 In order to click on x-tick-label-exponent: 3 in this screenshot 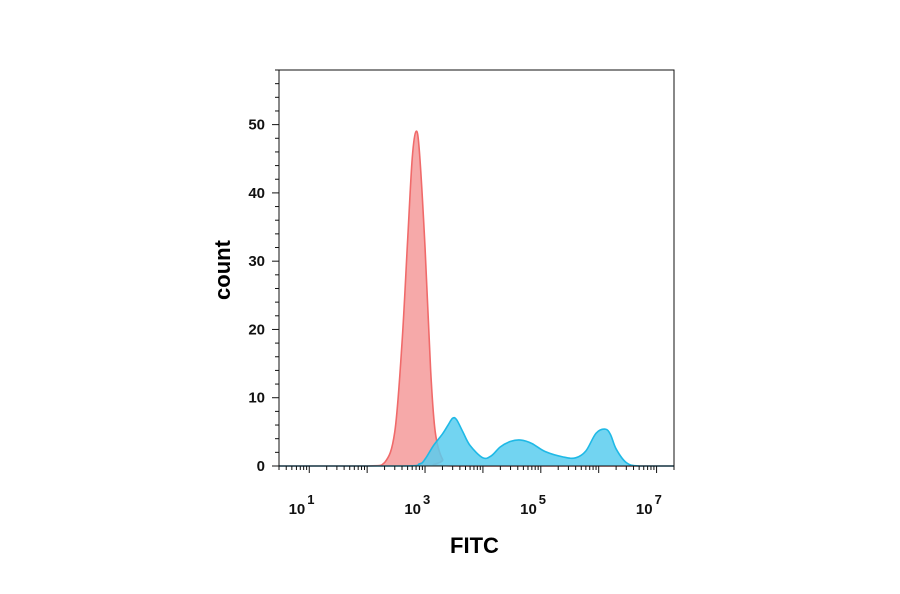, I will do `click(426, 499)`.